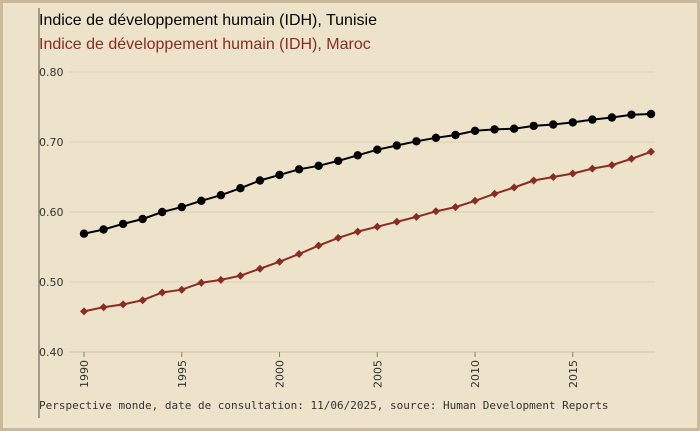 Image resolution: width=700 pixels, height=431 pixels. Describe the element at coordinates (240, 275) in the screenshot. I see `point-maroc-1998` at that location.